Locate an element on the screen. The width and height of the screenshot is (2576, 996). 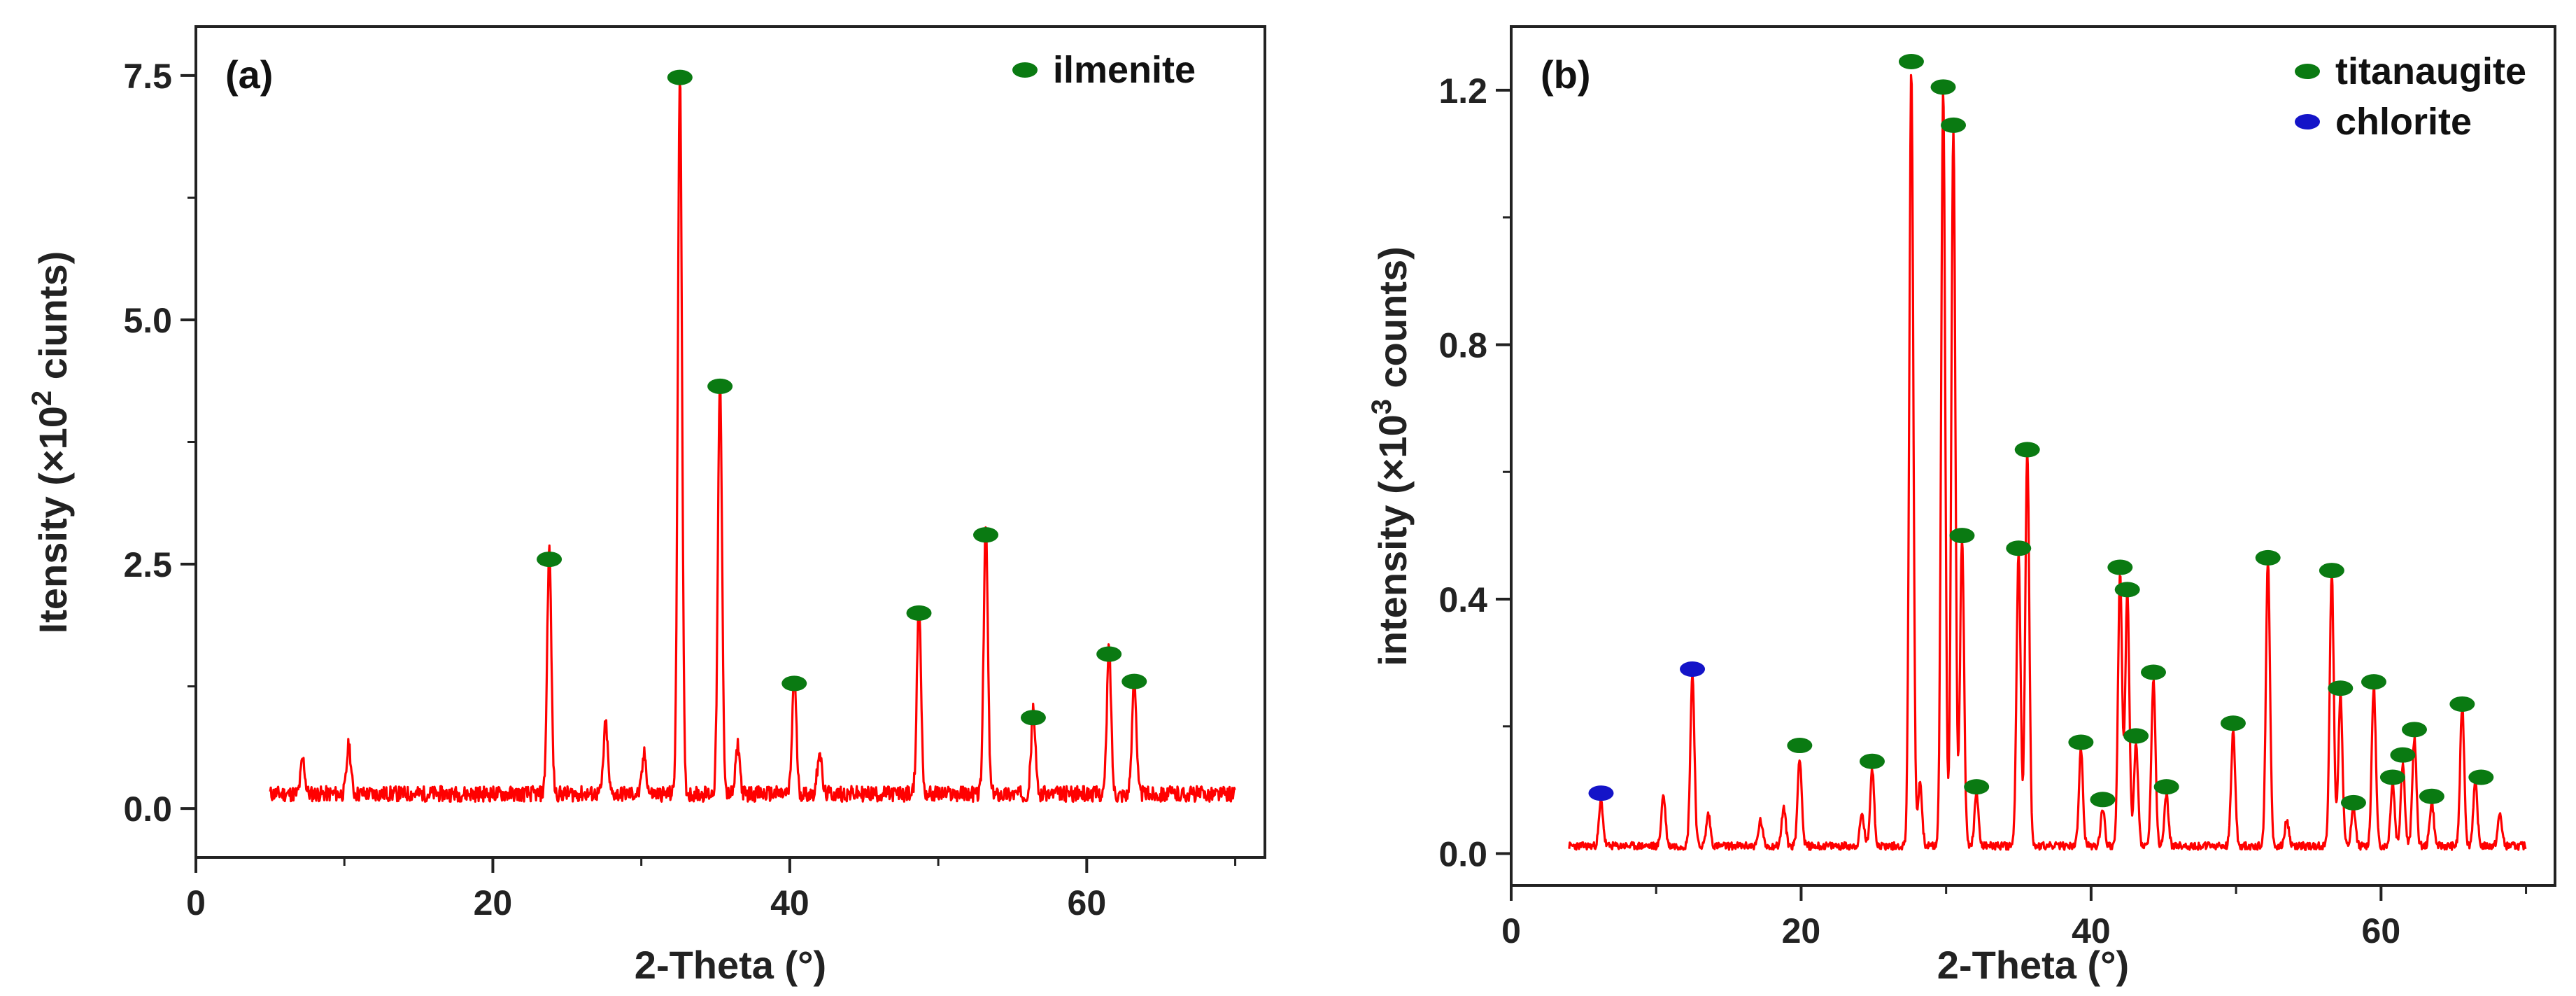
panel-a-x-tick-label: 0 is located at coordinates (196, 903).